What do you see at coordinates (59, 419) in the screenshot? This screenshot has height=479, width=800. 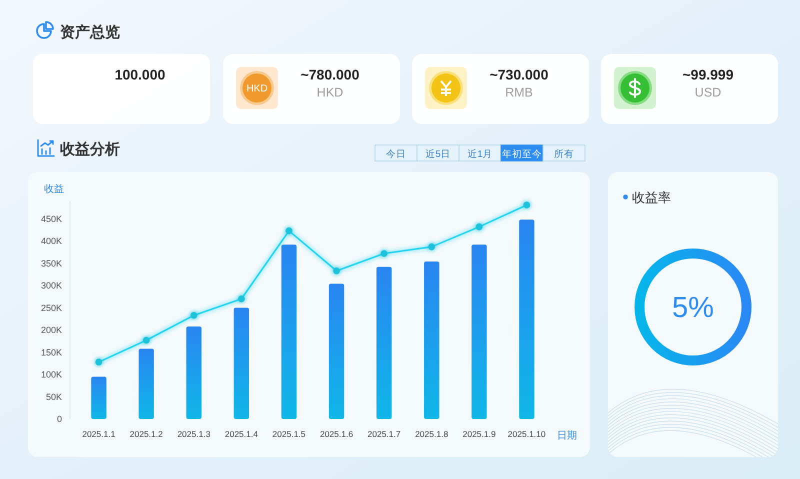 I see `y-tick-label: 0` at bounding box center [59, 419].